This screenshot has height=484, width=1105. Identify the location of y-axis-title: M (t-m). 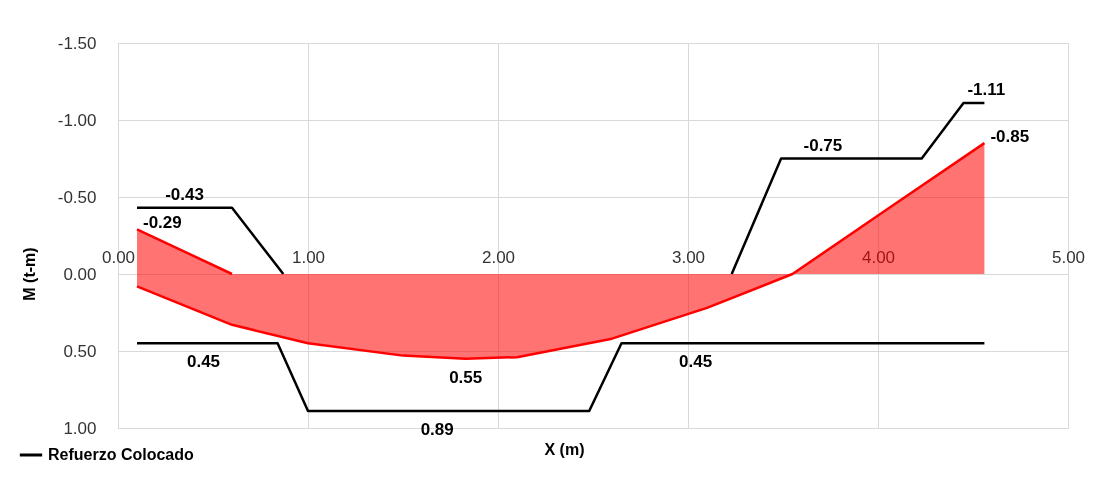
(29, 274).